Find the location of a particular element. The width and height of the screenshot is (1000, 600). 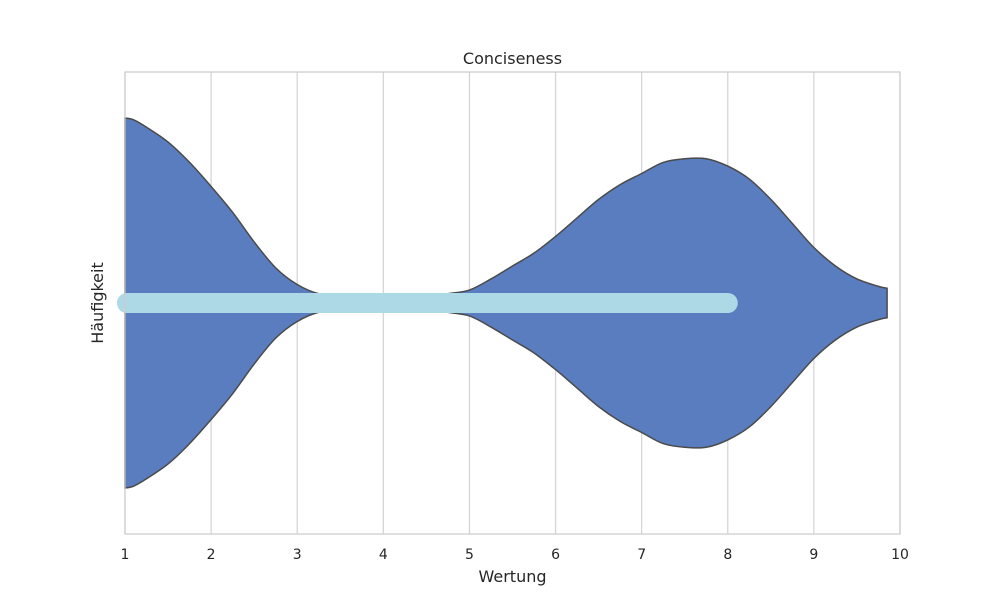

x-tick-label: 1 is located at coordinates (125, 555).